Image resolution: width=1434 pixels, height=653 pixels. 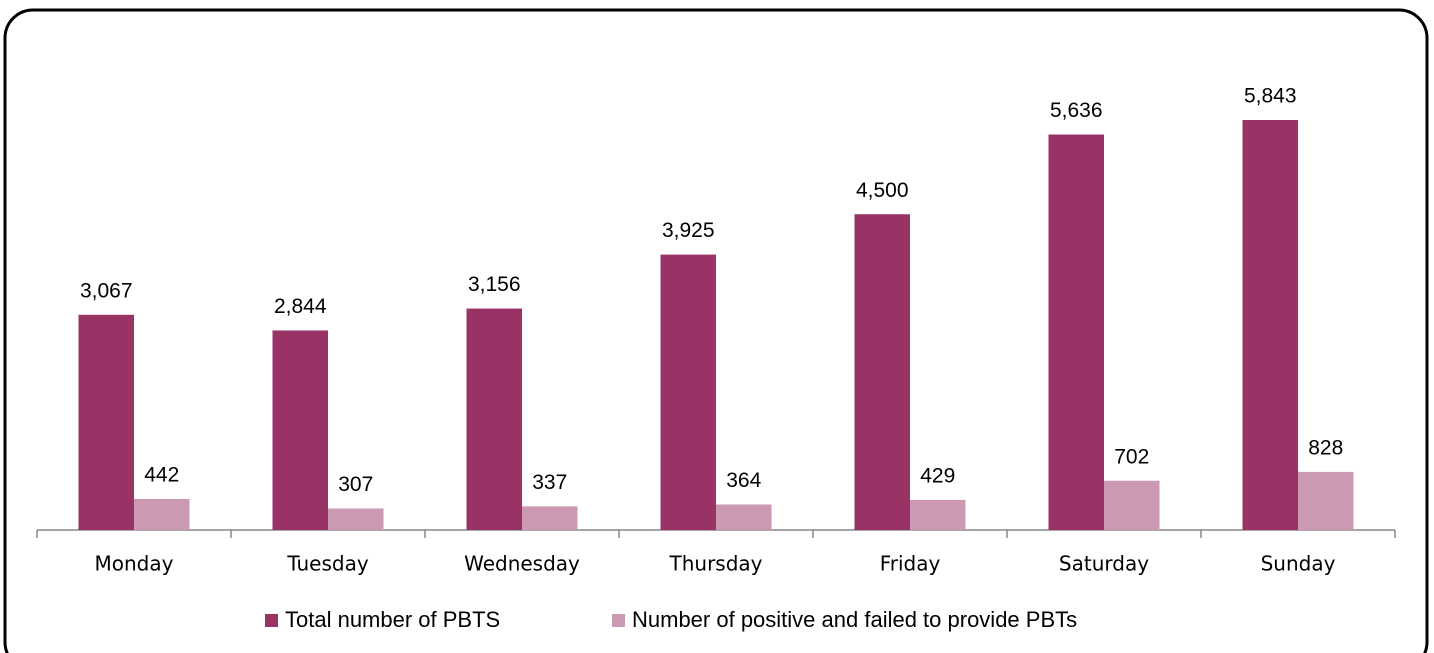 What do you see at coordinates (882, 190) in the screenshot?
I see `value-label: 4,500` at bounding box center [882, 190].